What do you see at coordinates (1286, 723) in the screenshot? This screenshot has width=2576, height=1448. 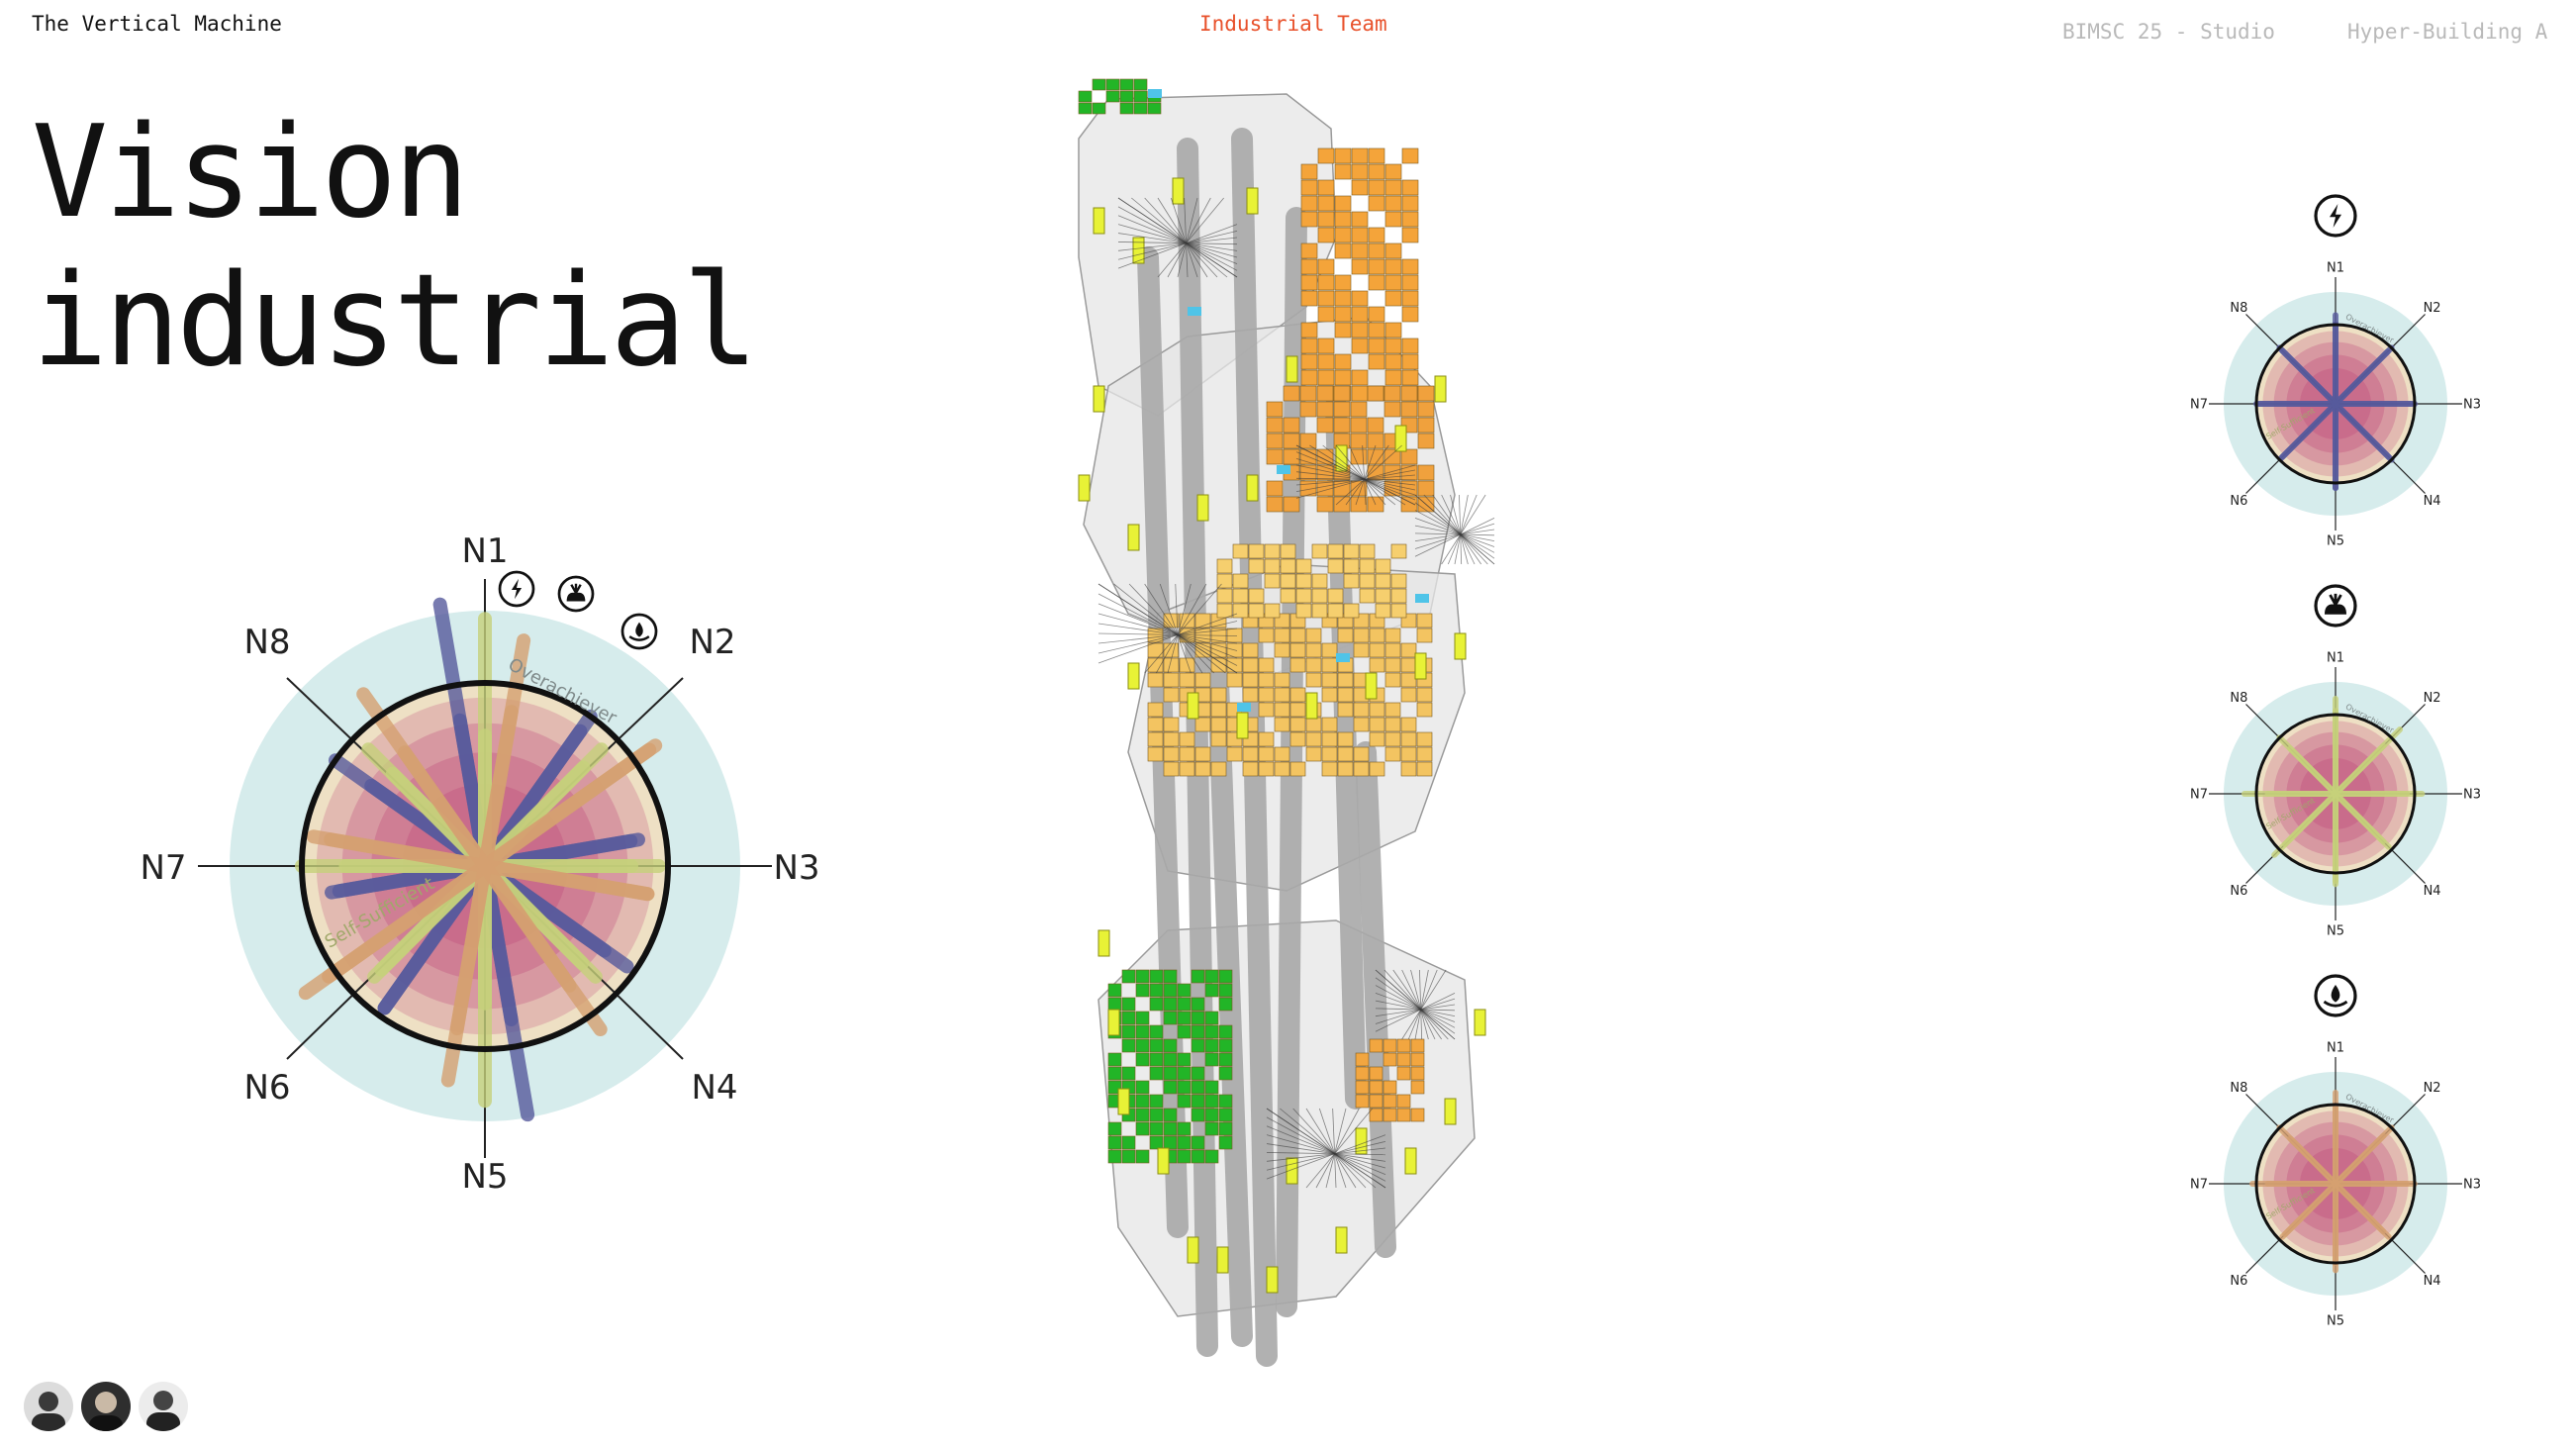 I see `building-illustration` at bounding box center [1286, 723].